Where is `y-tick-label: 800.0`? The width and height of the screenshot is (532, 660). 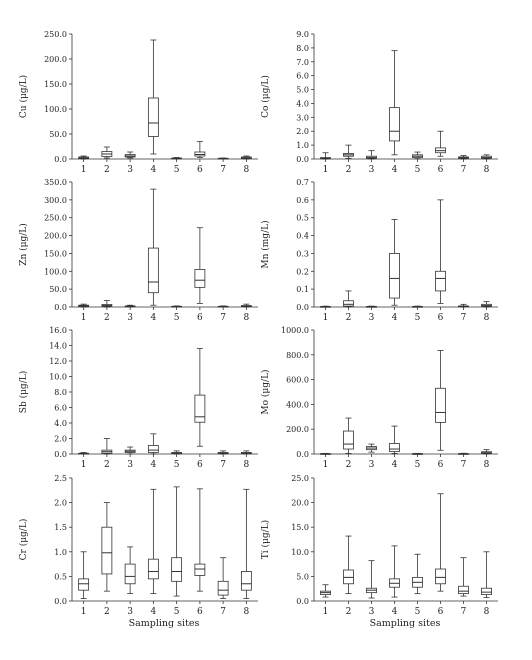 y-tick-label: 800.0 is located at coordinates (297, 355).